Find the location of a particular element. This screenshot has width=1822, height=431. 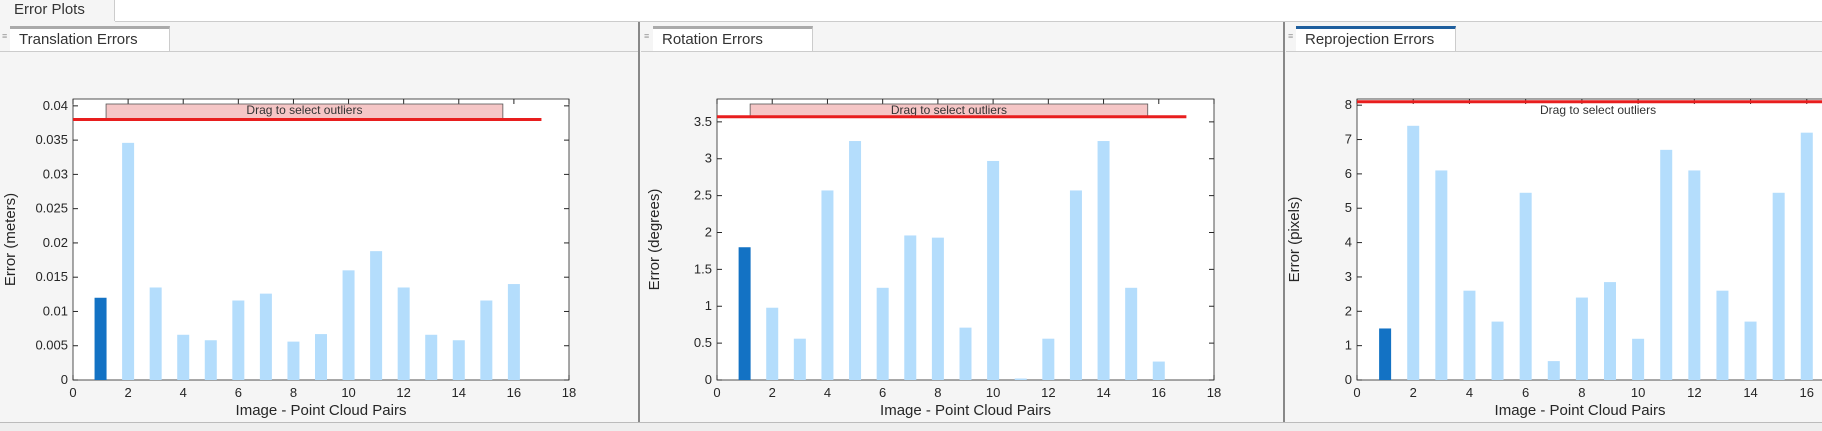

y-tick-label: 3 is located at coordinates (1348, 276).